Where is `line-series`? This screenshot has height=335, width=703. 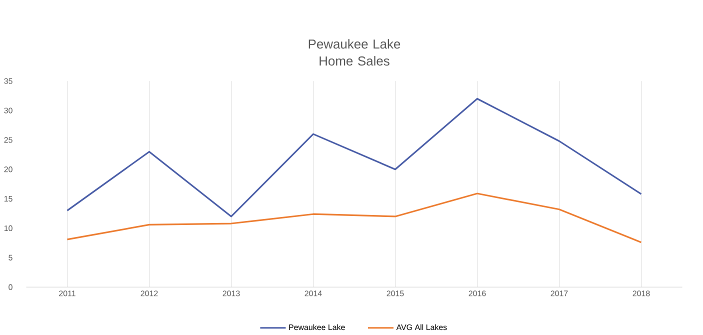
line-series is located at coordinates (354, 217).